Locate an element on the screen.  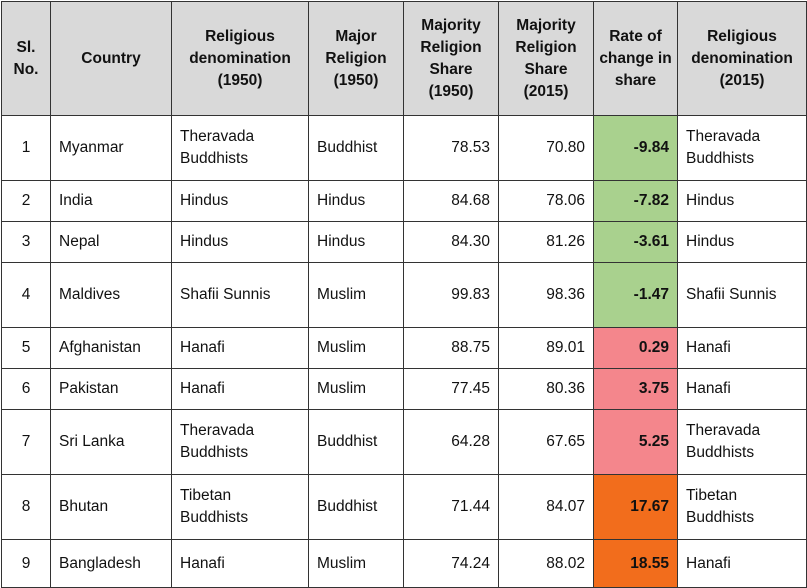
table-row: 3 Nepal Hindus Hindus 84.30 81.26 -3.61 Hindus is located at coordinates (404, 242).